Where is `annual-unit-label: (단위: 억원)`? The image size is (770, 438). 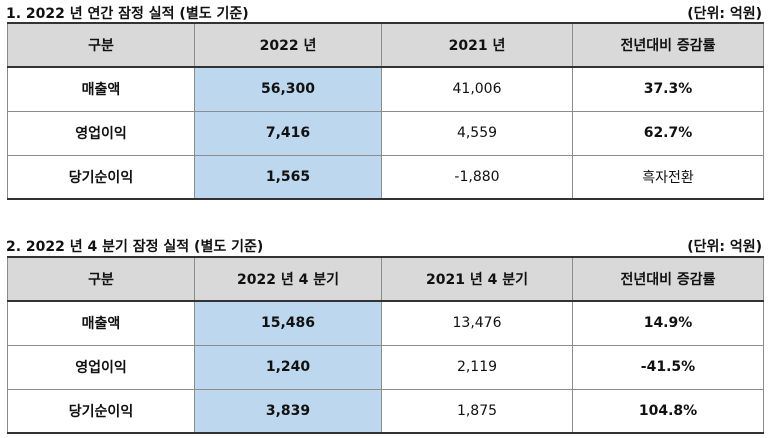
annual-unit-label: (단위: 억원) is located at coordinates (724, 14).